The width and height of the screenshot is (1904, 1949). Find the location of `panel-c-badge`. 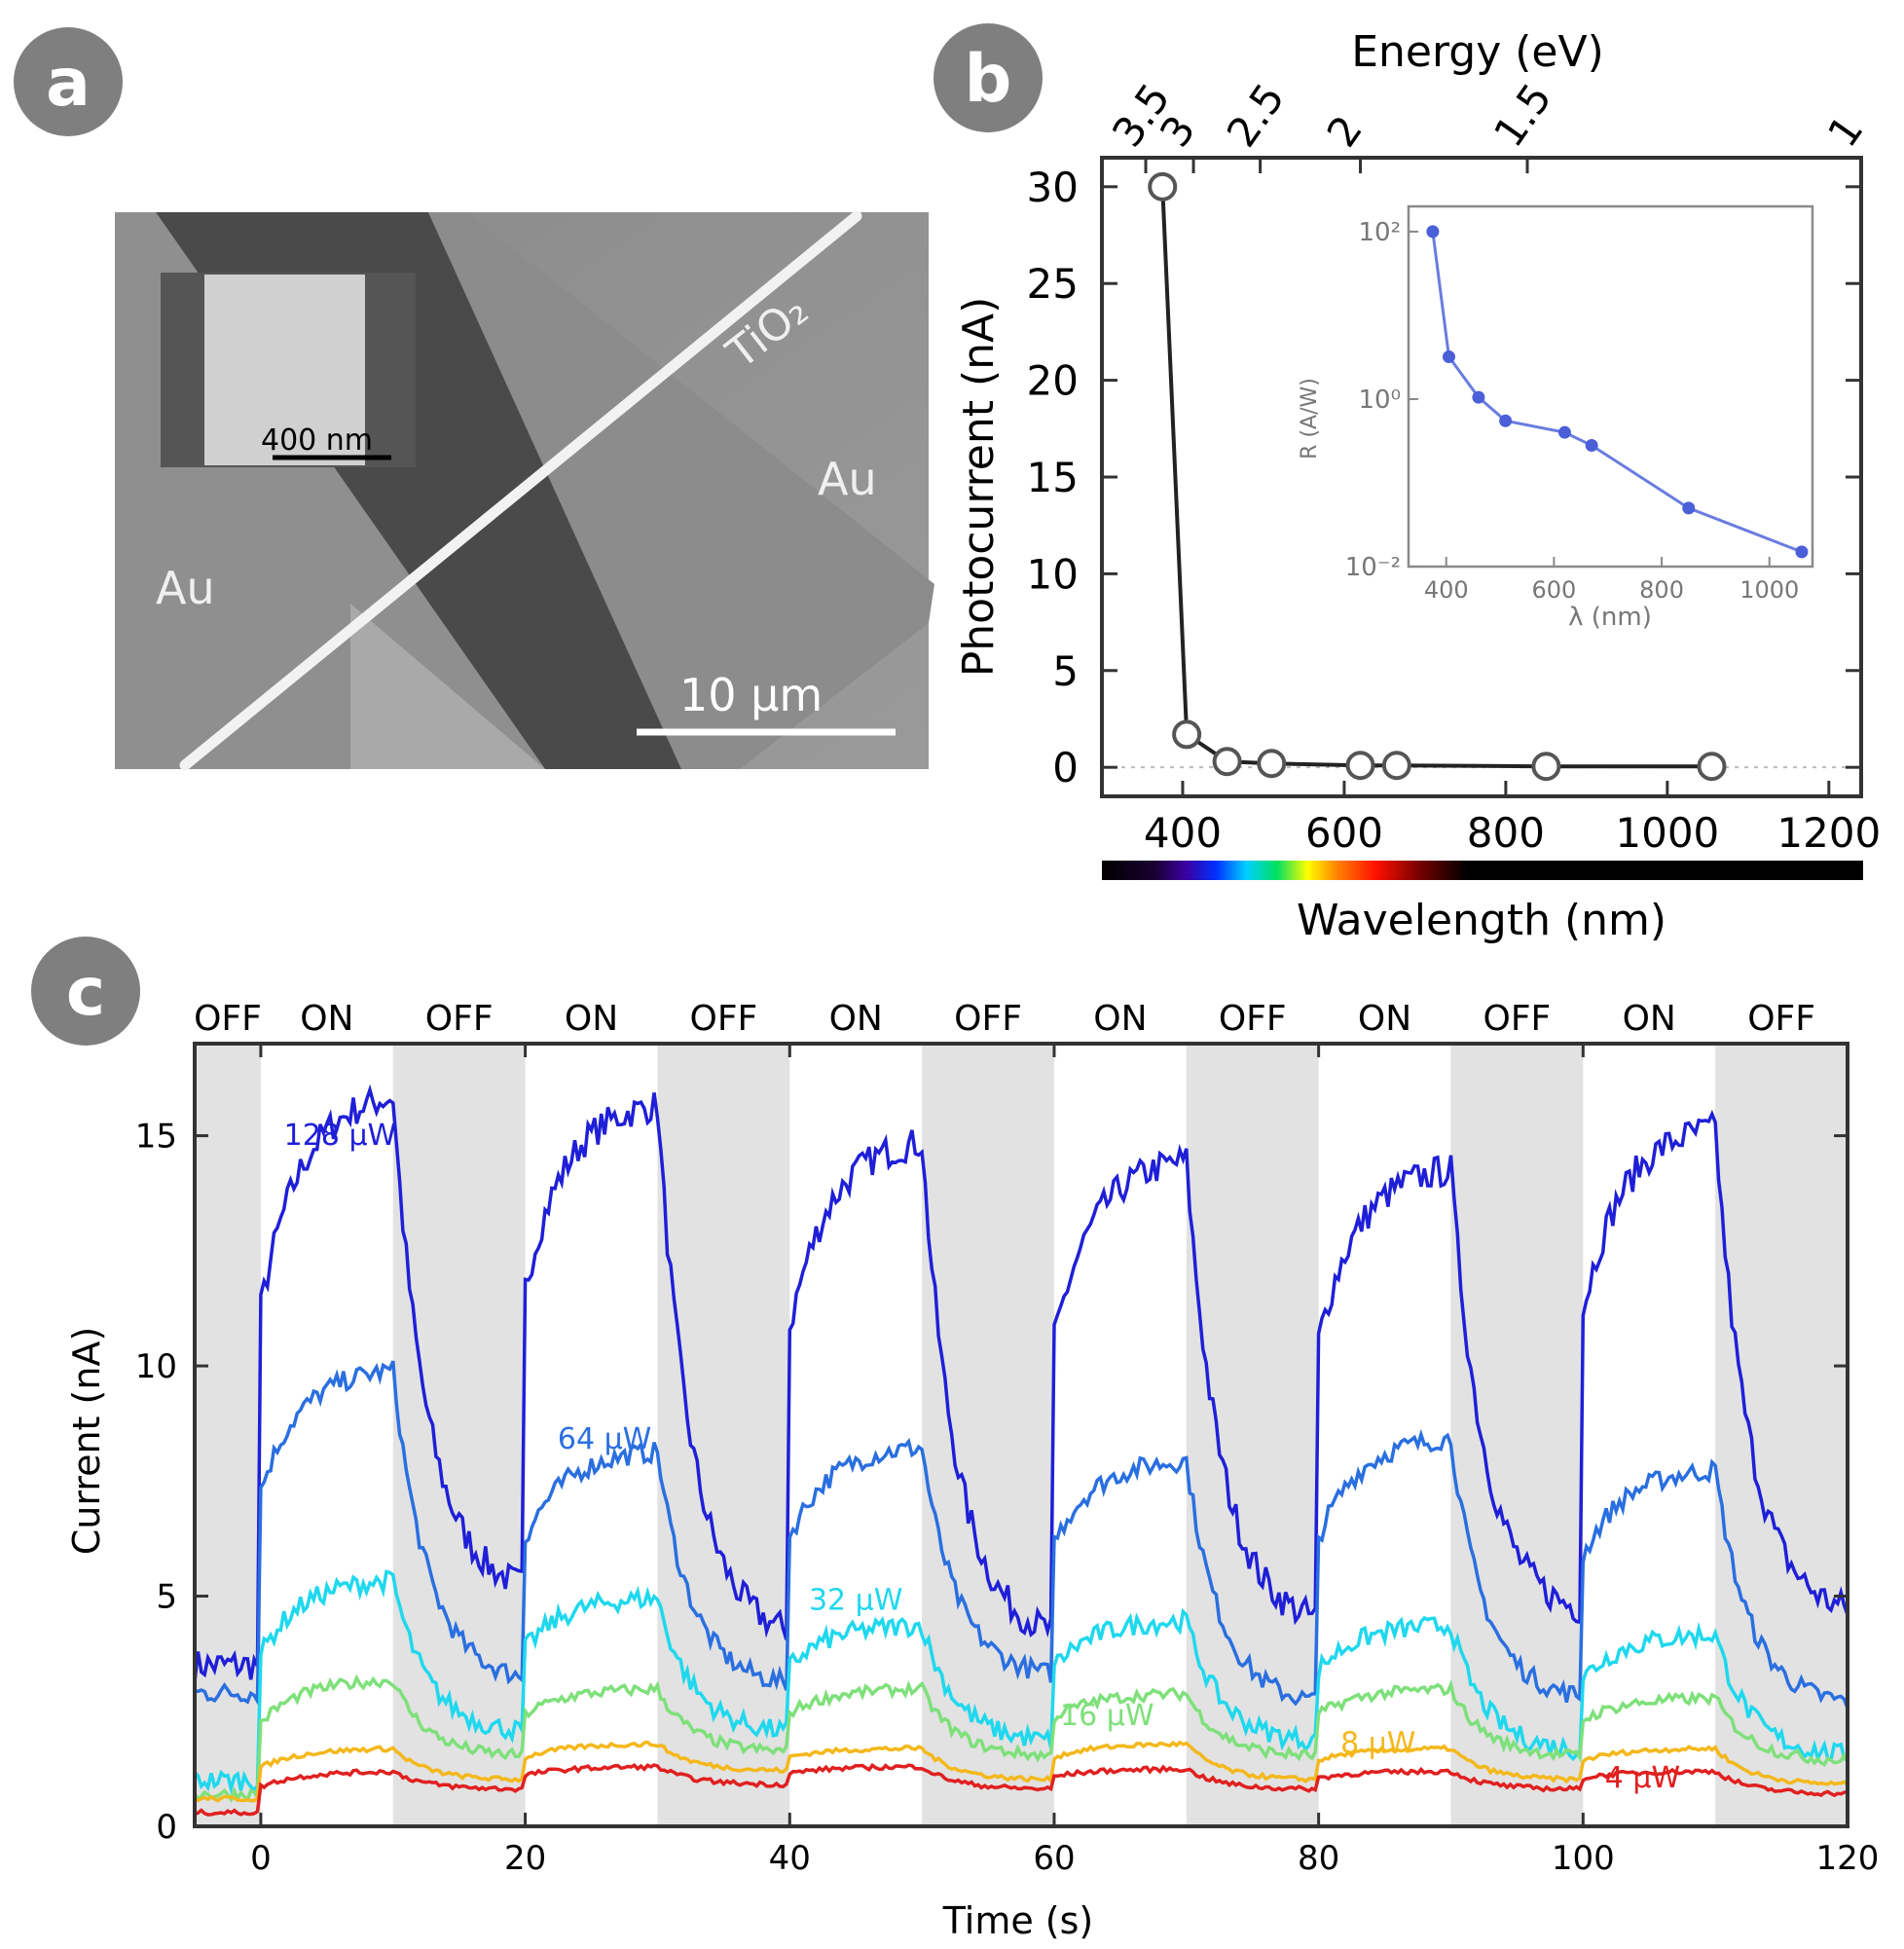

panel-c-badge is located at coordinates (85, 991).